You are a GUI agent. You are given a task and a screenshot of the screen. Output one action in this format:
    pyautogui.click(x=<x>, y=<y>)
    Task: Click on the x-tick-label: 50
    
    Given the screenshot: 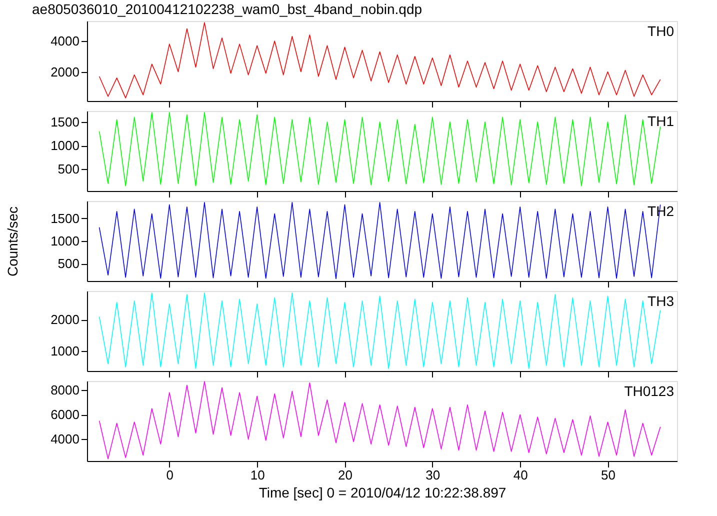 What is the action you would take?
    pyautogui.click(x=608, y=475)
    